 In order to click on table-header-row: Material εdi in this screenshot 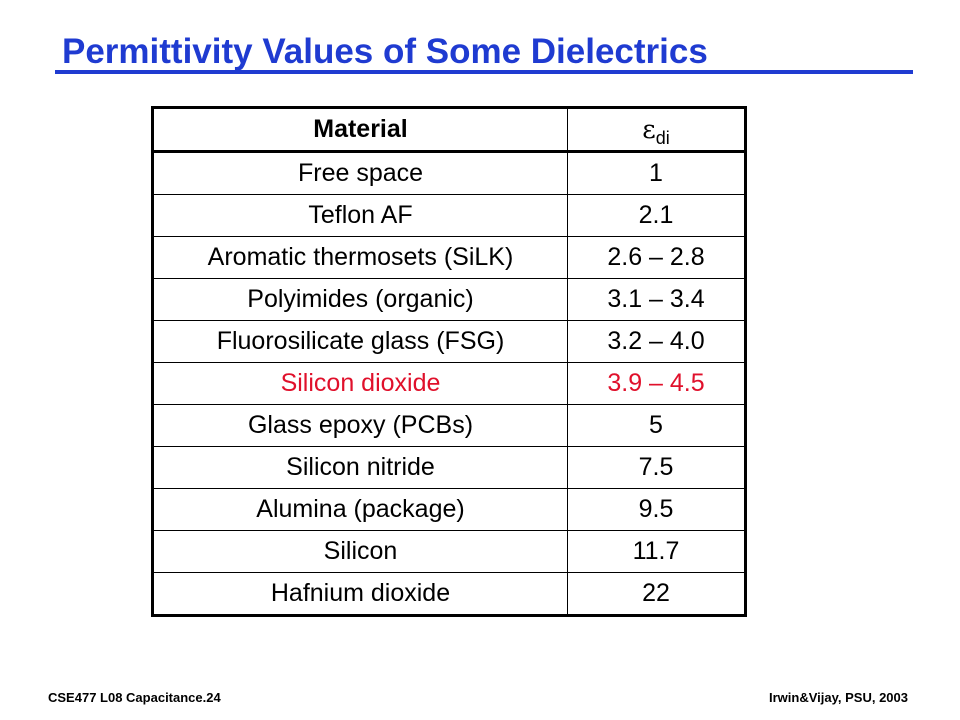, I will do `click(449, 130)`.